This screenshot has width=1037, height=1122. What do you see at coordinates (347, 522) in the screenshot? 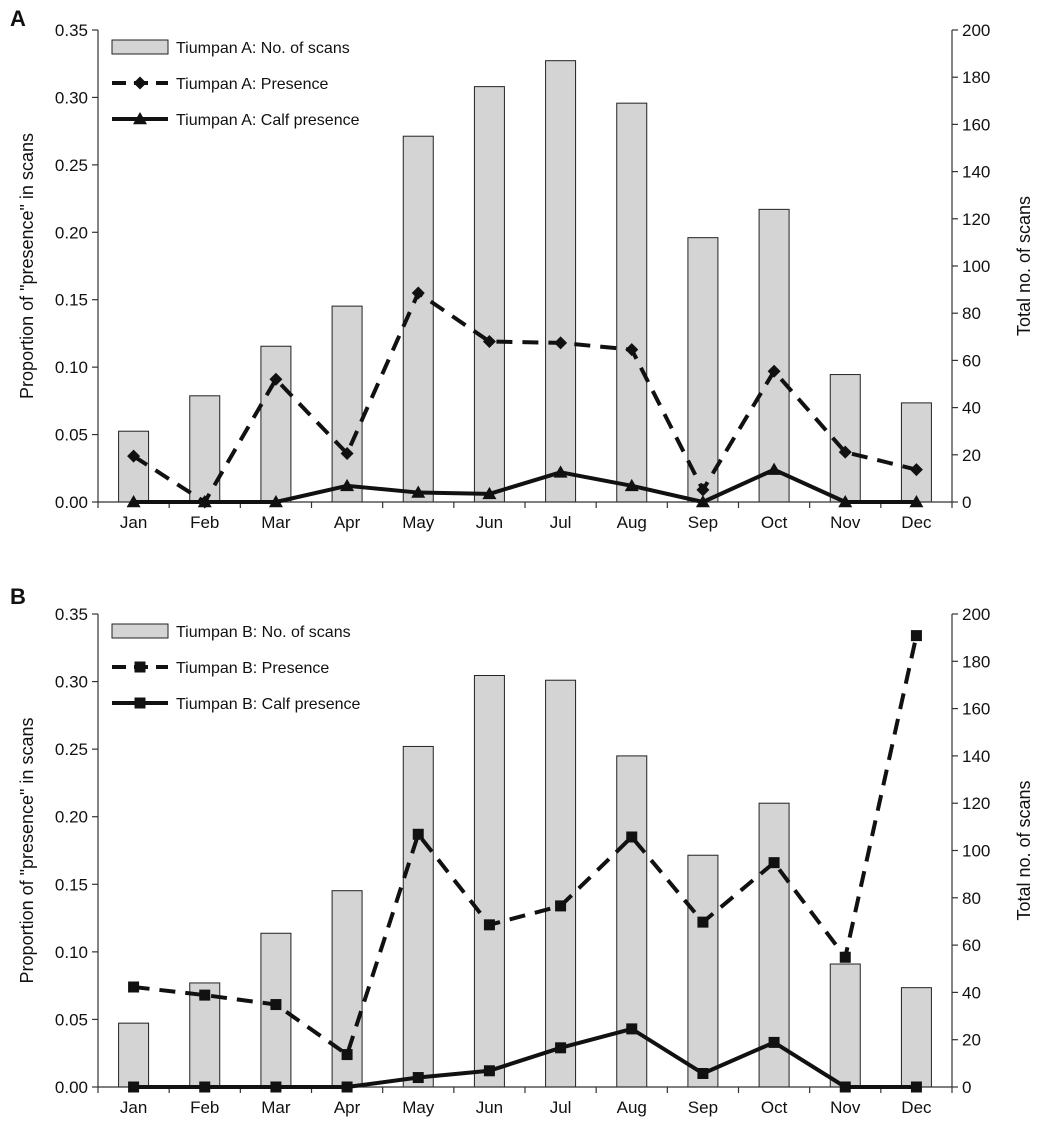
I see `x-tick-label: Apr` at bounding box center [347, 522].